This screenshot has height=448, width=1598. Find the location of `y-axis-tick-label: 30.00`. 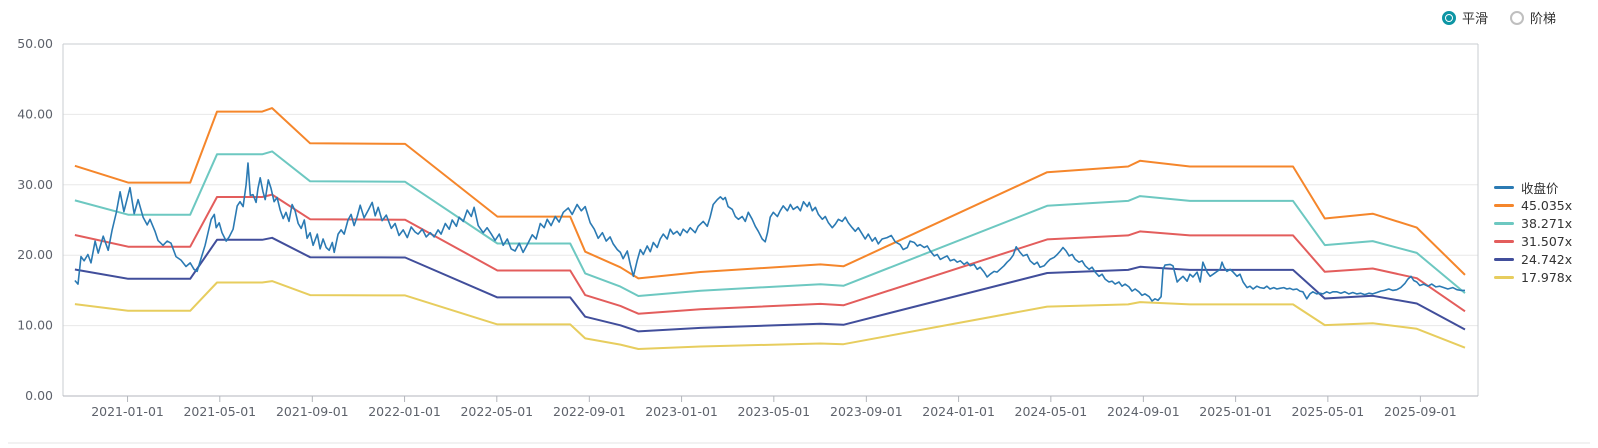

y-axis-tick-label: 30.00 is located at coordinates (35, 184).